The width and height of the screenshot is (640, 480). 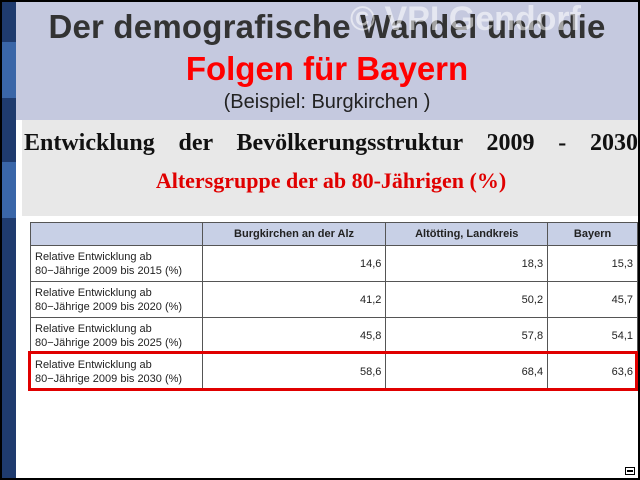 I want to click on table-cell: 54,1, so click(x=592, y=335).